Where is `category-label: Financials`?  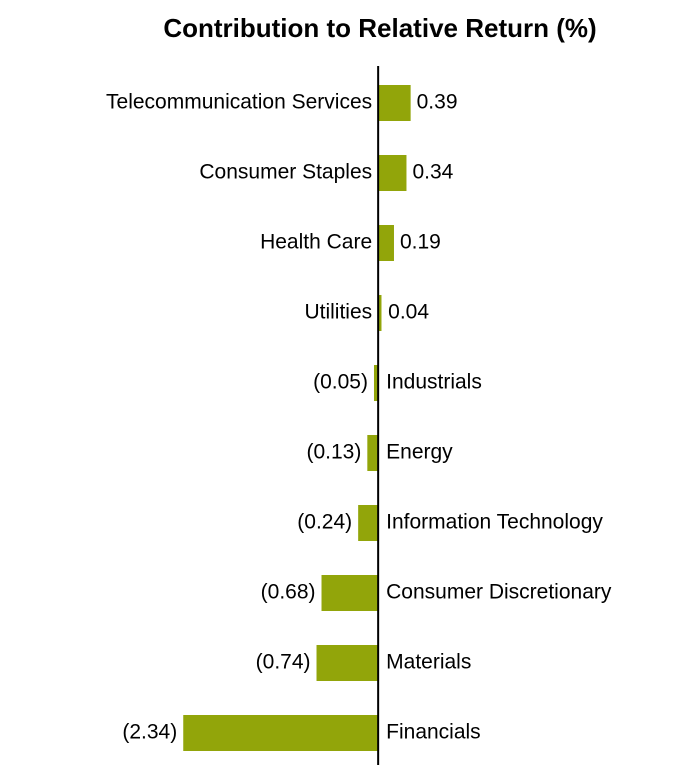 category-label: Financials is located at coordinates (433, 732).